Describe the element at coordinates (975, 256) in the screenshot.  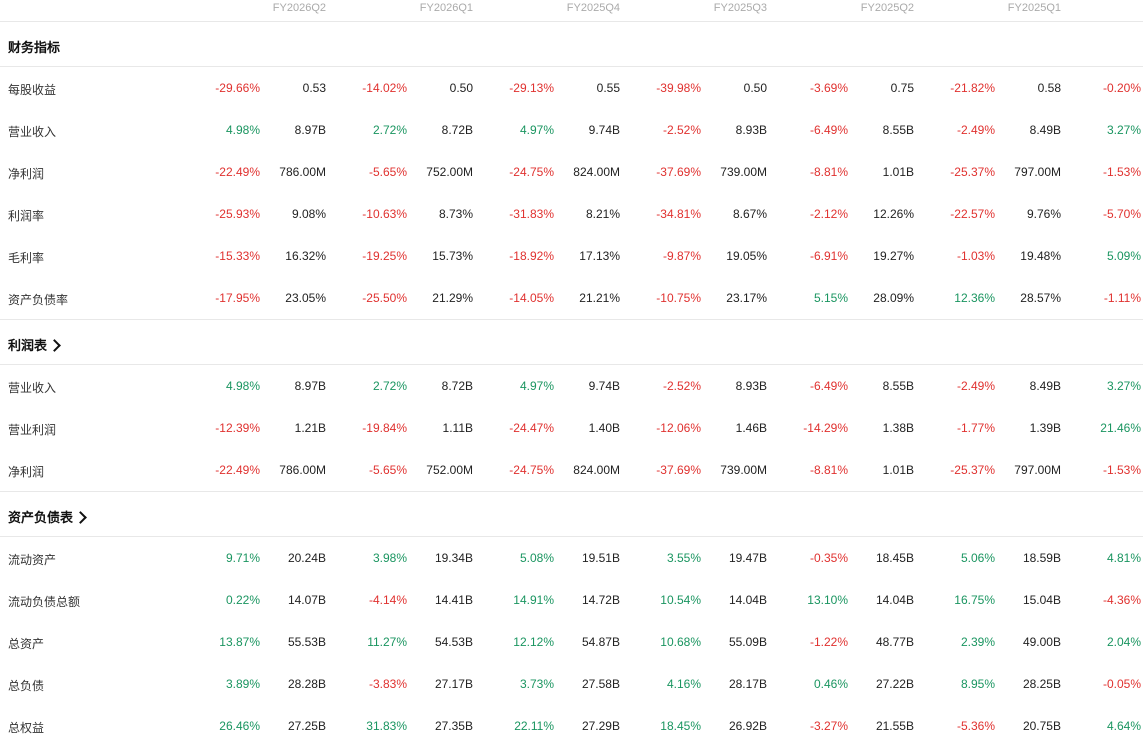
I see `change-percent: -1.03%` at that location.